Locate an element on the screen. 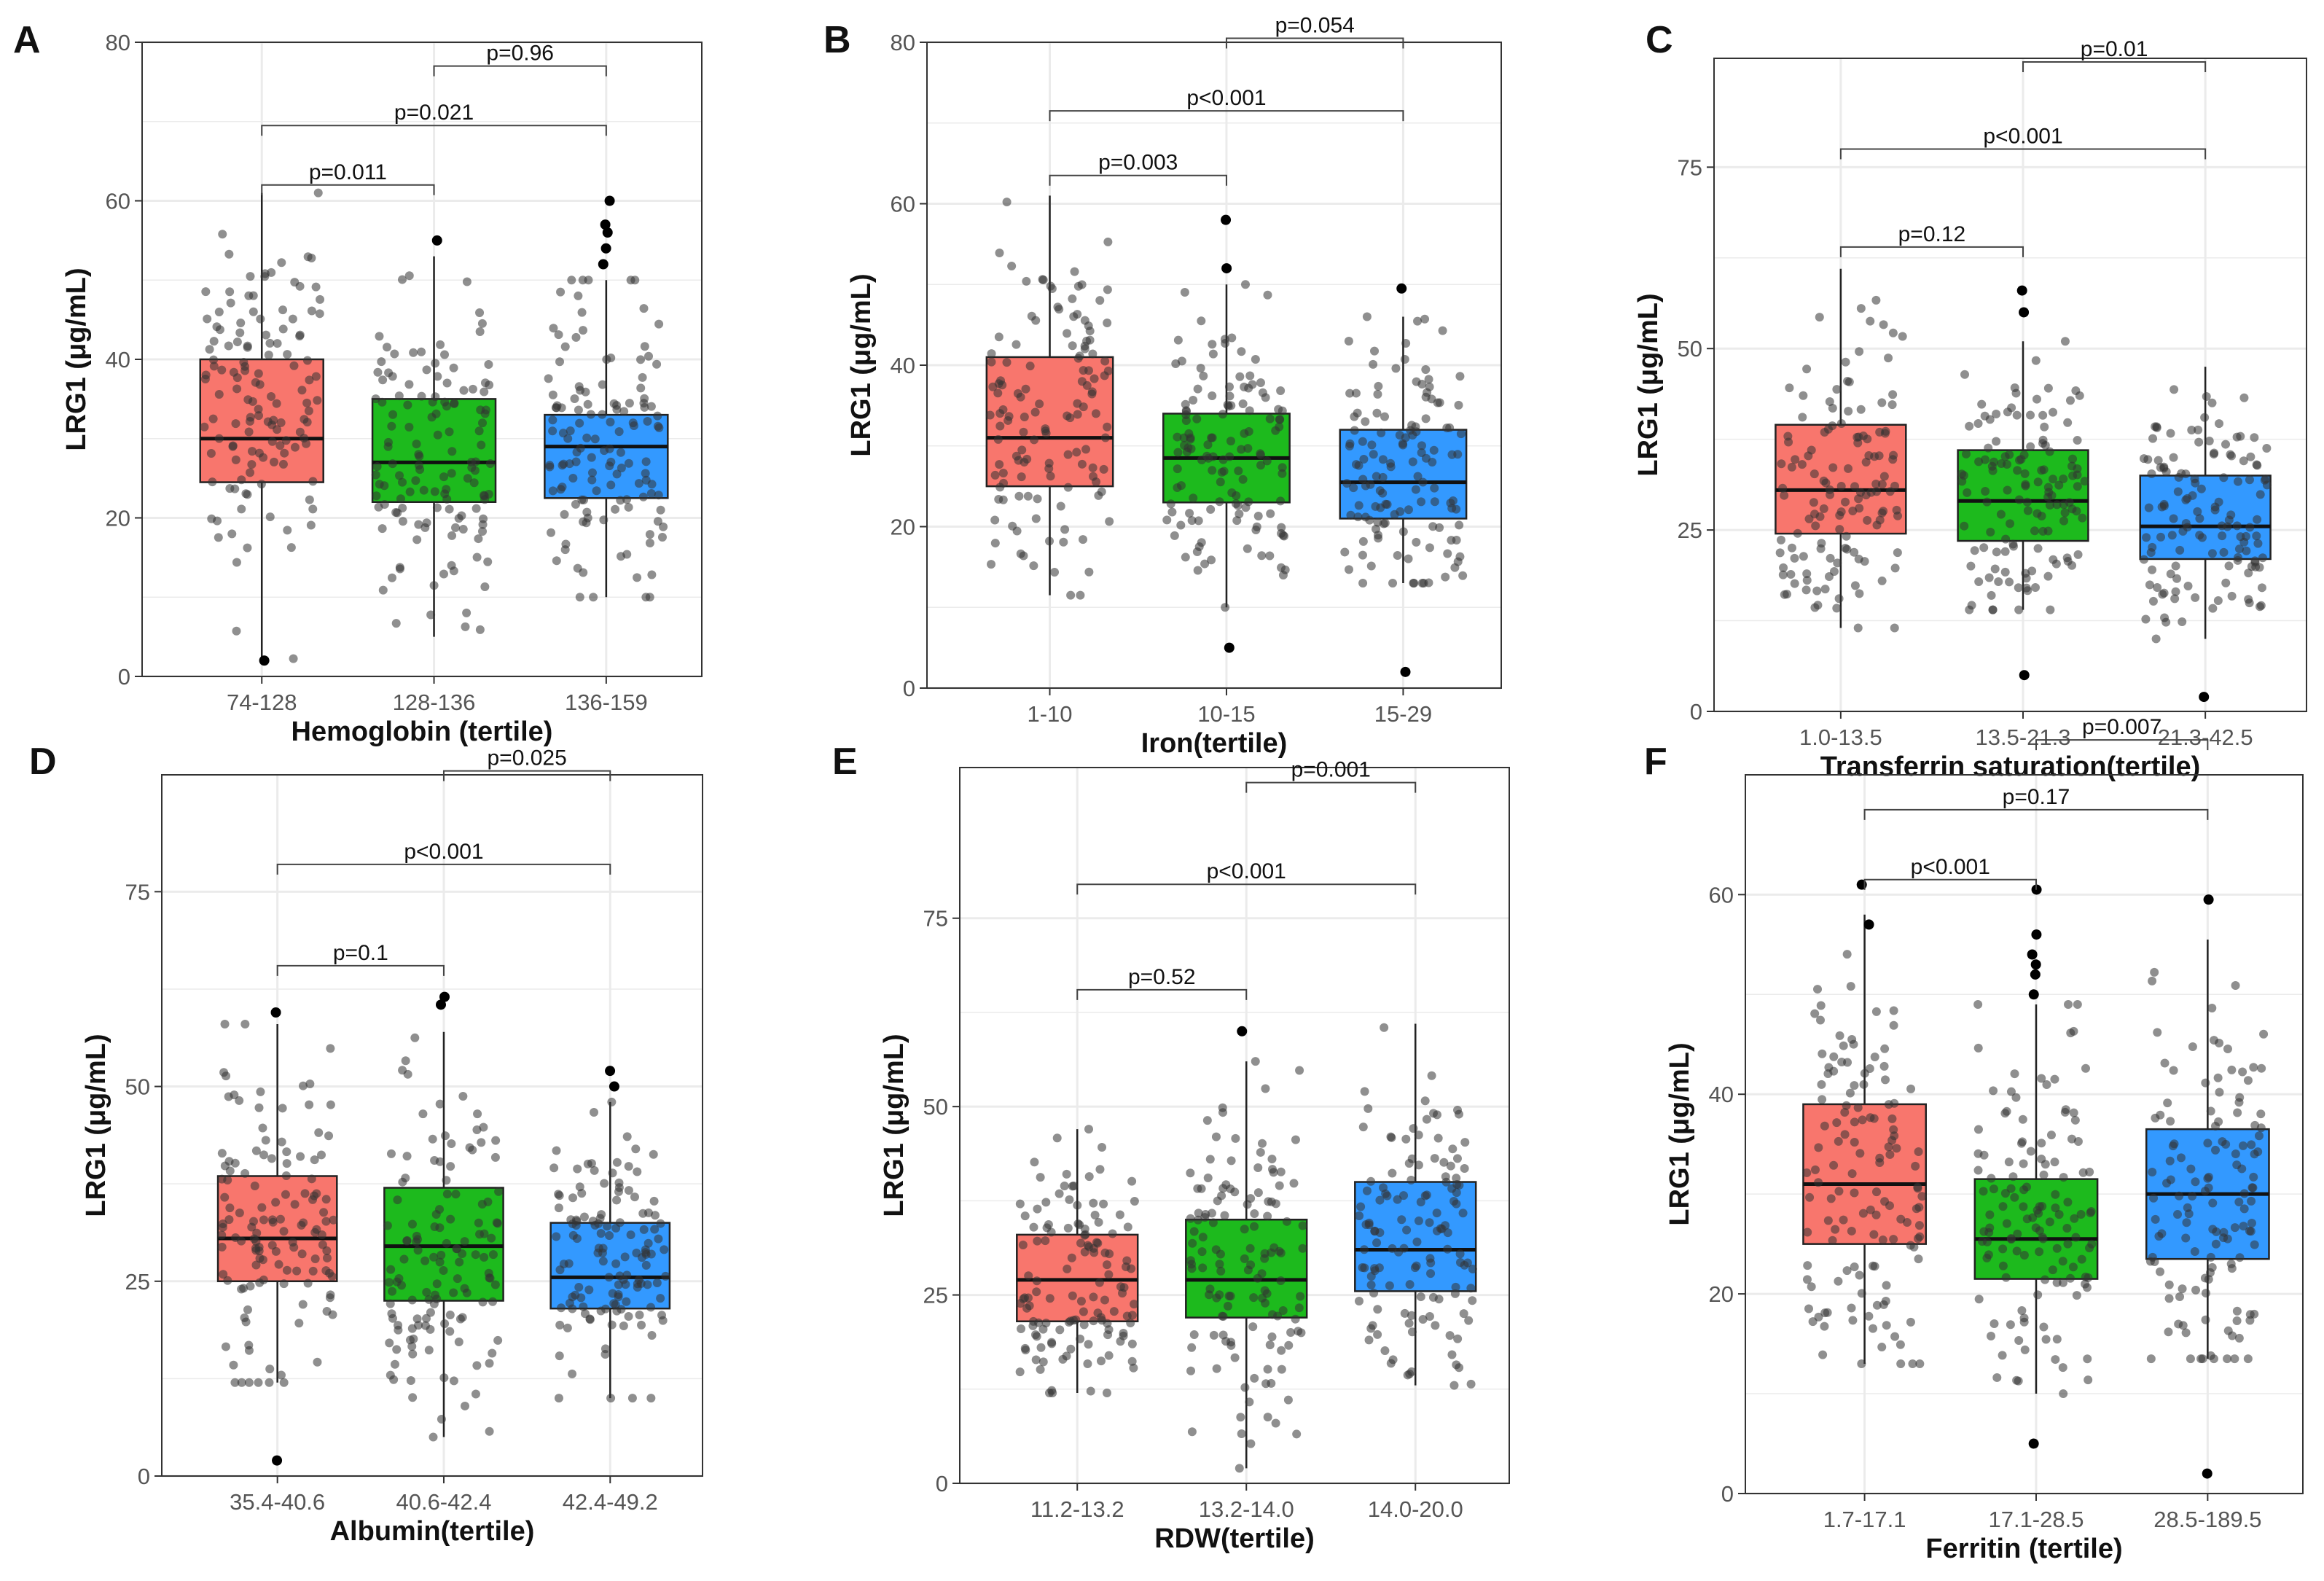  x-tick-label: 136-159 is located at coordinates (606, 702).